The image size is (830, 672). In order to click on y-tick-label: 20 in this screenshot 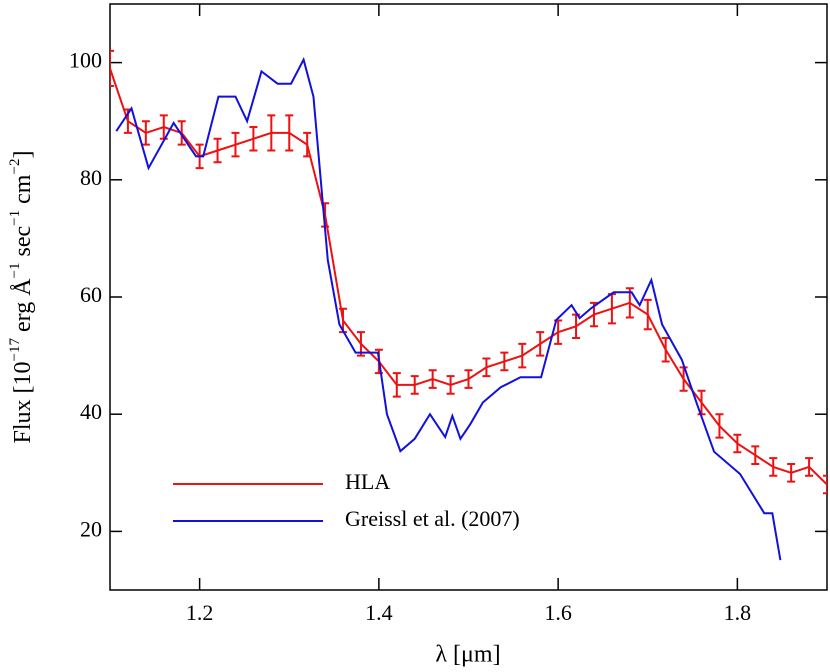, I will do `click(91, 528)`.